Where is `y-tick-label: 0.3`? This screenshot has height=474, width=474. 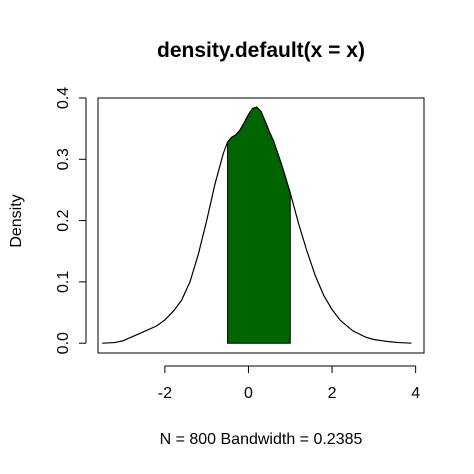
y-tick-label: 0.3 is located at coordinates (63, 159).